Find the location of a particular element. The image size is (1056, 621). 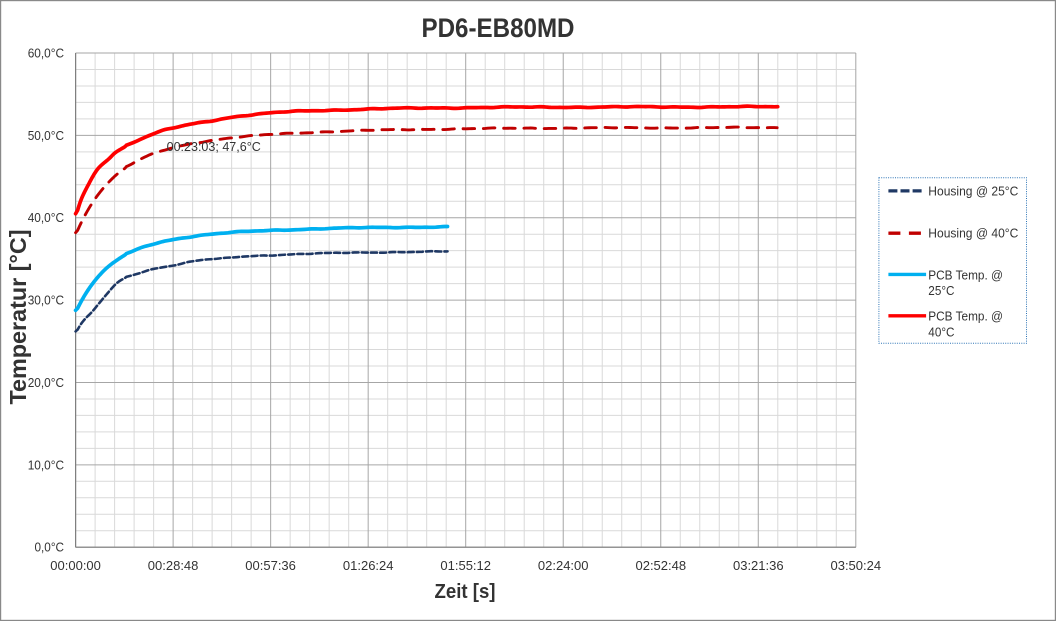

svg-text: 60,0°C is located at coordinates (46, 53).